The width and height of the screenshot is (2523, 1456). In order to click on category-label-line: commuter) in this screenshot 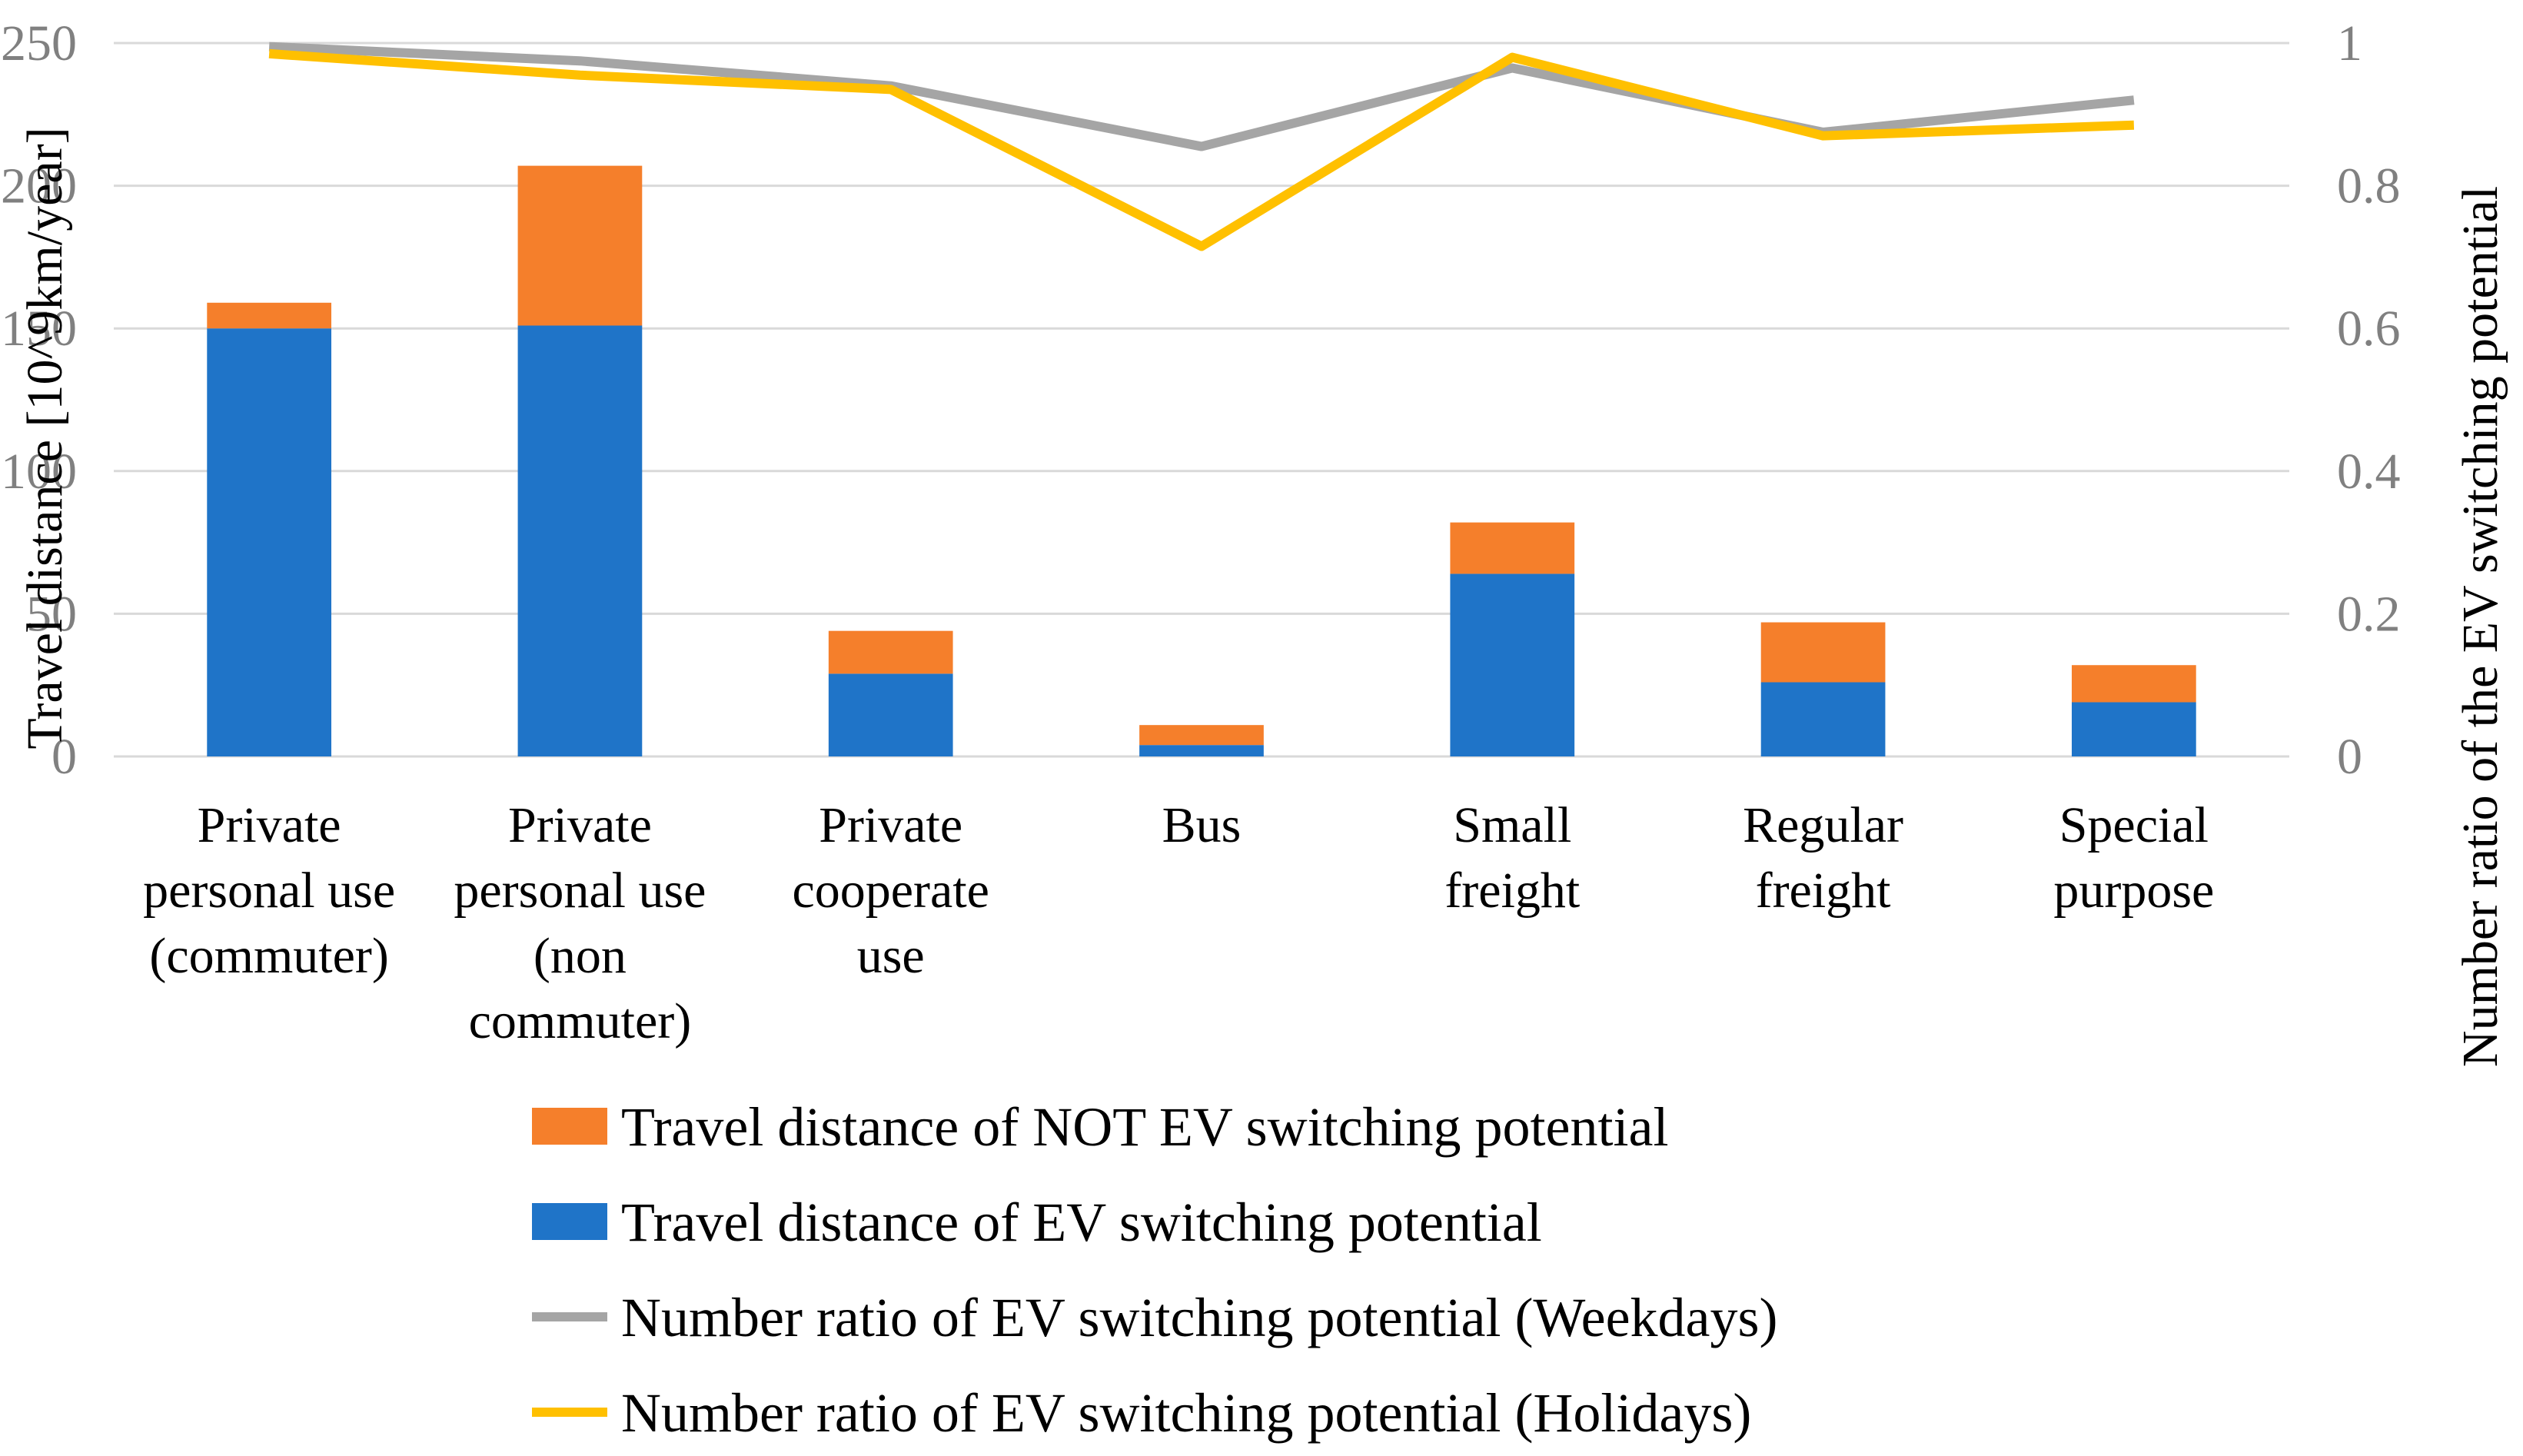, I will do `click(581, 1021)`.